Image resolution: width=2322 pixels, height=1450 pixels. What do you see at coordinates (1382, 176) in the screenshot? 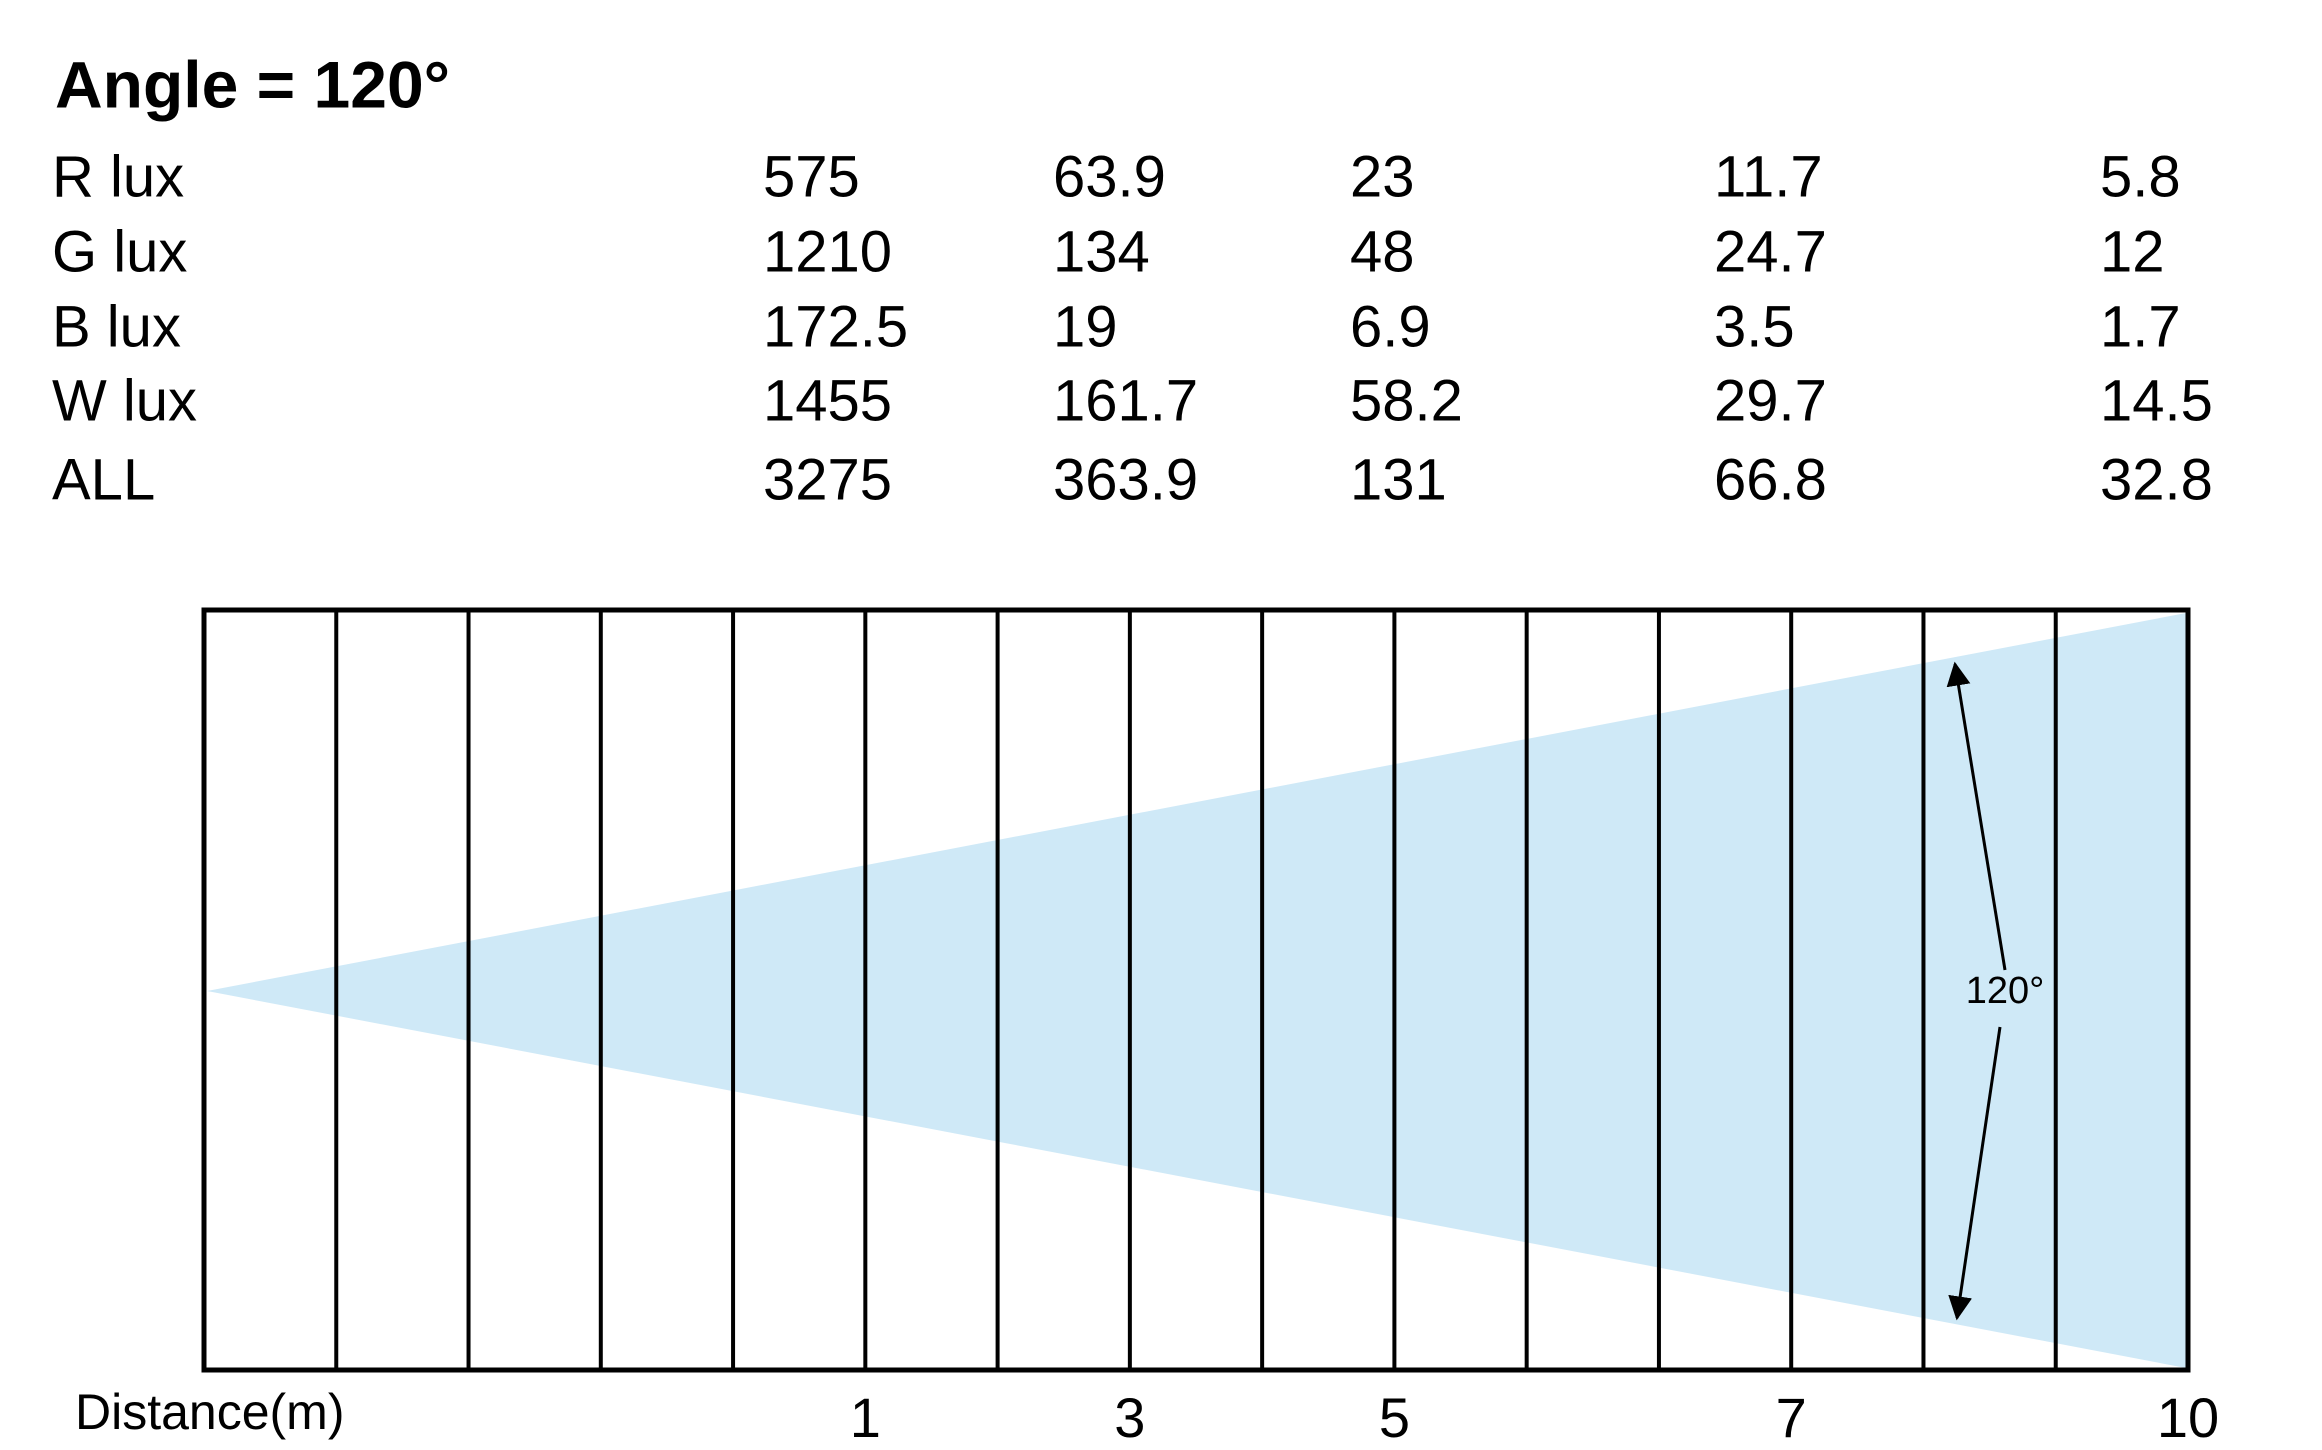
I see `table-cell: 23` at bounding box center [1382, 176].